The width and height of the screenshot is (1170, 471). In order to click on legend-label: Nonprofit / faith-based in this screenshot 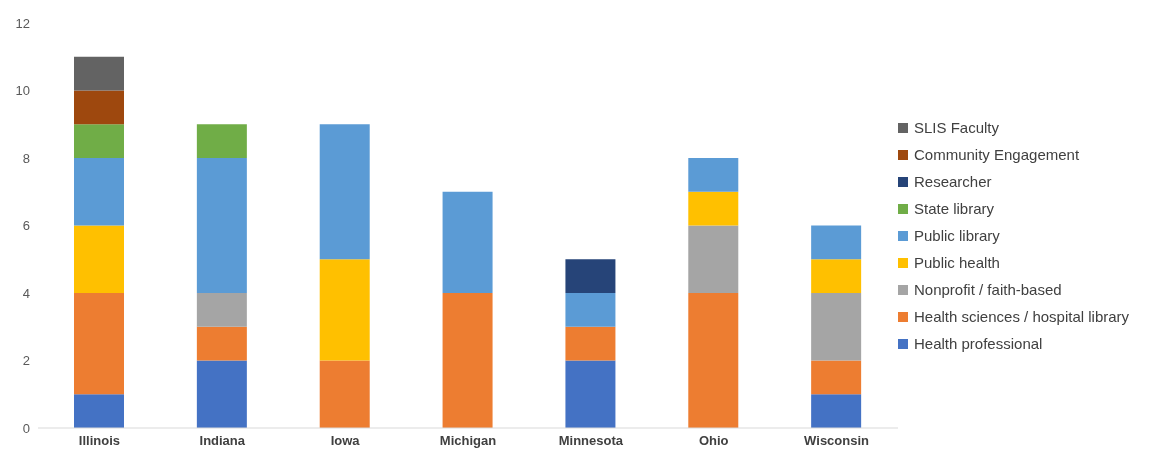, I will do `click(988, 289)`.